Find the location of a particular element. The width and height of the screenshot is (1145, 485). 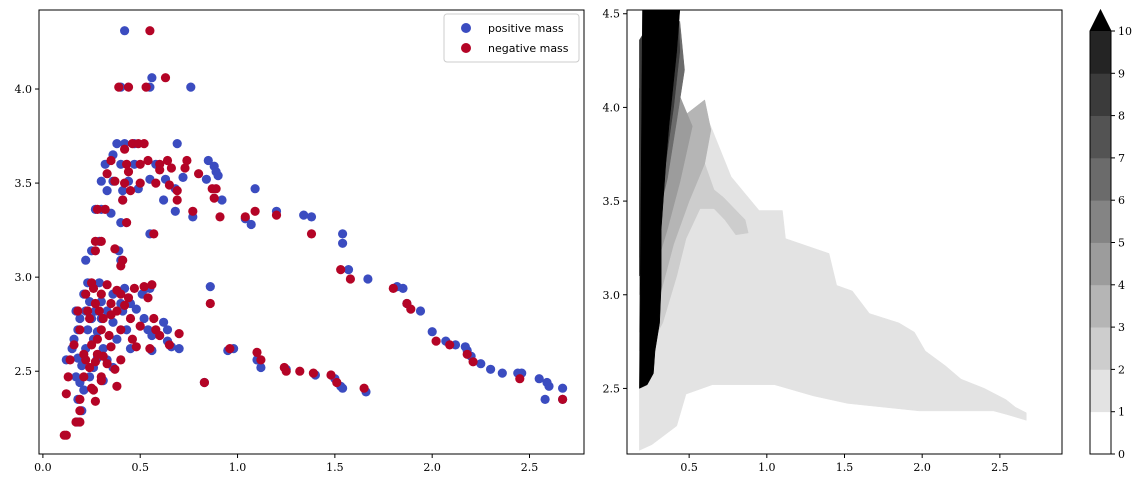

colorbar-tick-label: 9 is located at coordinates (1121, 73).